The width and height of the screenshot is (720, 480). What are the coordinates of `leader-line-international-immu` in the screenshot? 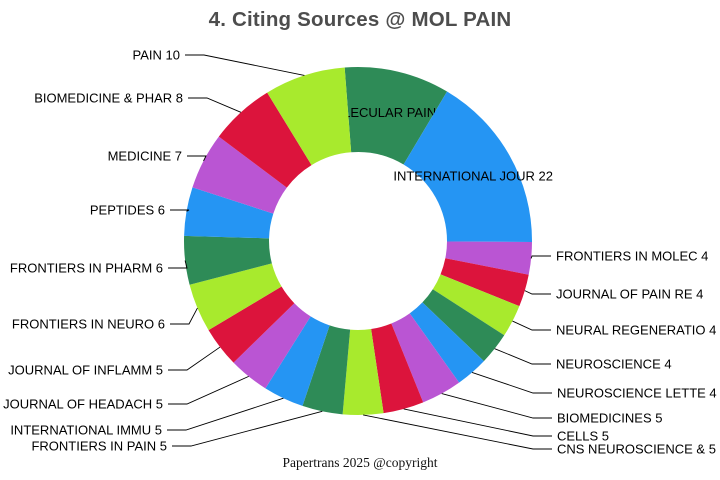 It's located at (225, 414).